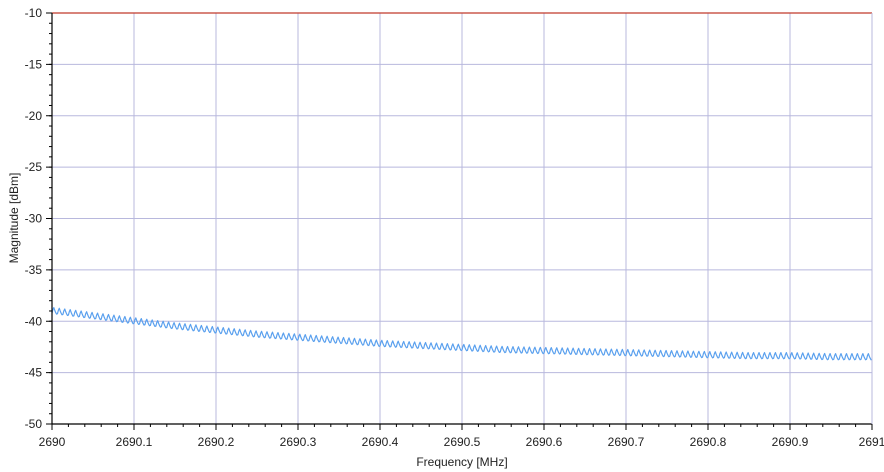 The height and width of the screenshot is (472, 884). What do you see at coordinates (790, 442) in the screenshot?
I see `x-tick-label: 2690.9` at bounding box center [790, 442].